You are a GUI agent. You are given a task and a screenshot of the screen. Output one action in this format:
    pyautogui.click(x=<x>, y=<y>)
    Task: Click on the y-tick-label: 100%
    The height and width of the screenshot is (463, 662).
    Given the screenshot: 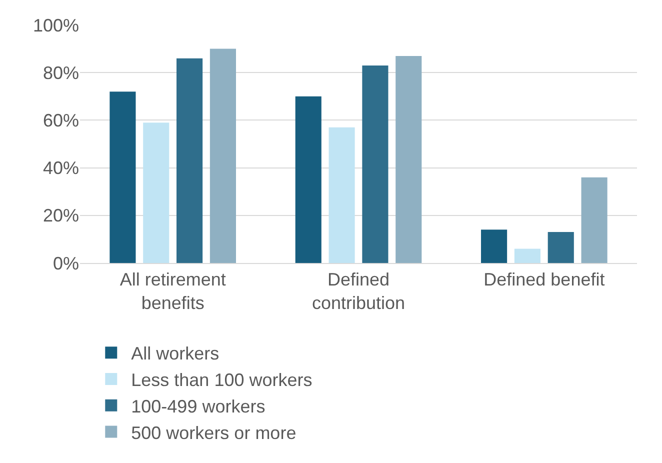 What is the action you would take?
    pyautogui.click(x=55, y=25)
    